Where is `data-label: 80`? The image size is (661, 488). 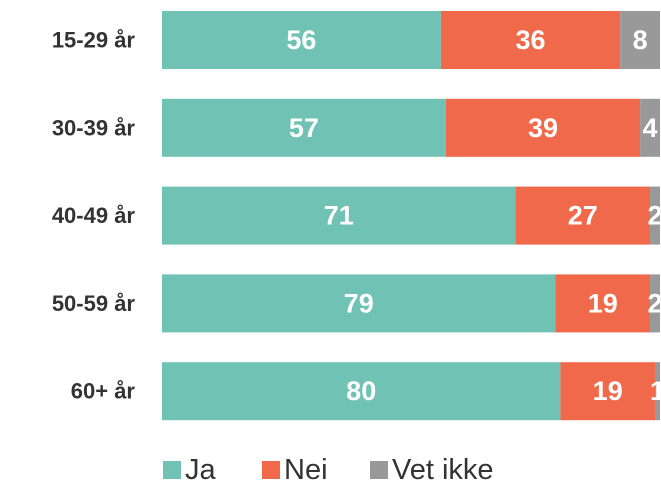 data-label: 80 is located at coordinates (361, 391).